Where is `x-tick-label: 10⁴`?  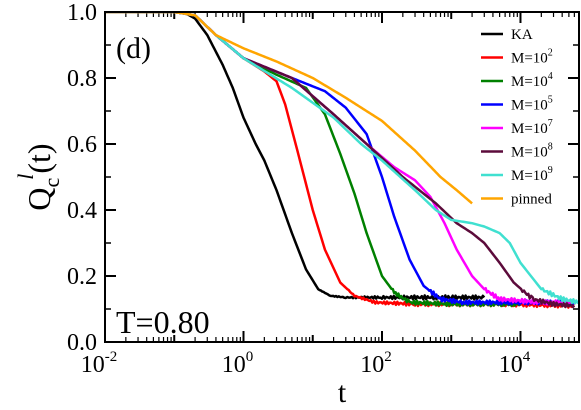
x-tick-label: 10⁴ is located at coordinates (515, 363).